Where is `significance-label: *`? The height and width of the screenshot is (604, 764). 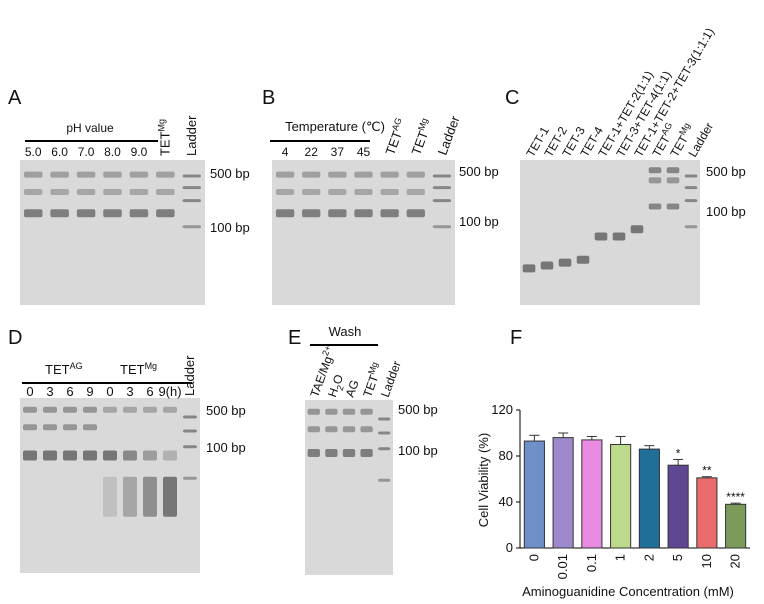 significance-label: * is located at coordinates (678, 453).